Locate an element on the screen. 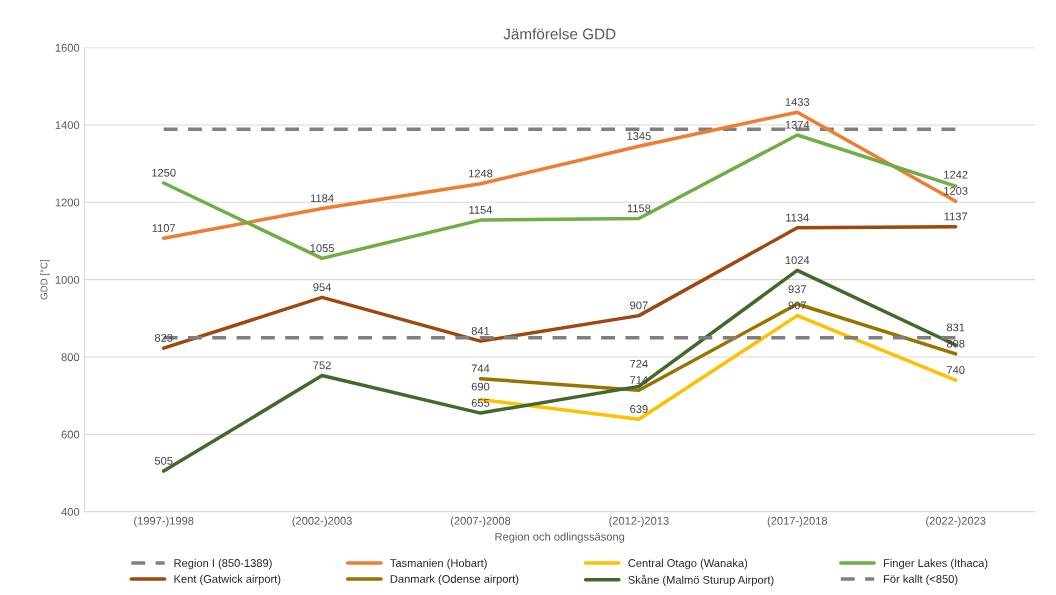 Image resolution: width=1056 pixels, height=595 pixels. data-label: 1137 is located at coordinates (956, 216).